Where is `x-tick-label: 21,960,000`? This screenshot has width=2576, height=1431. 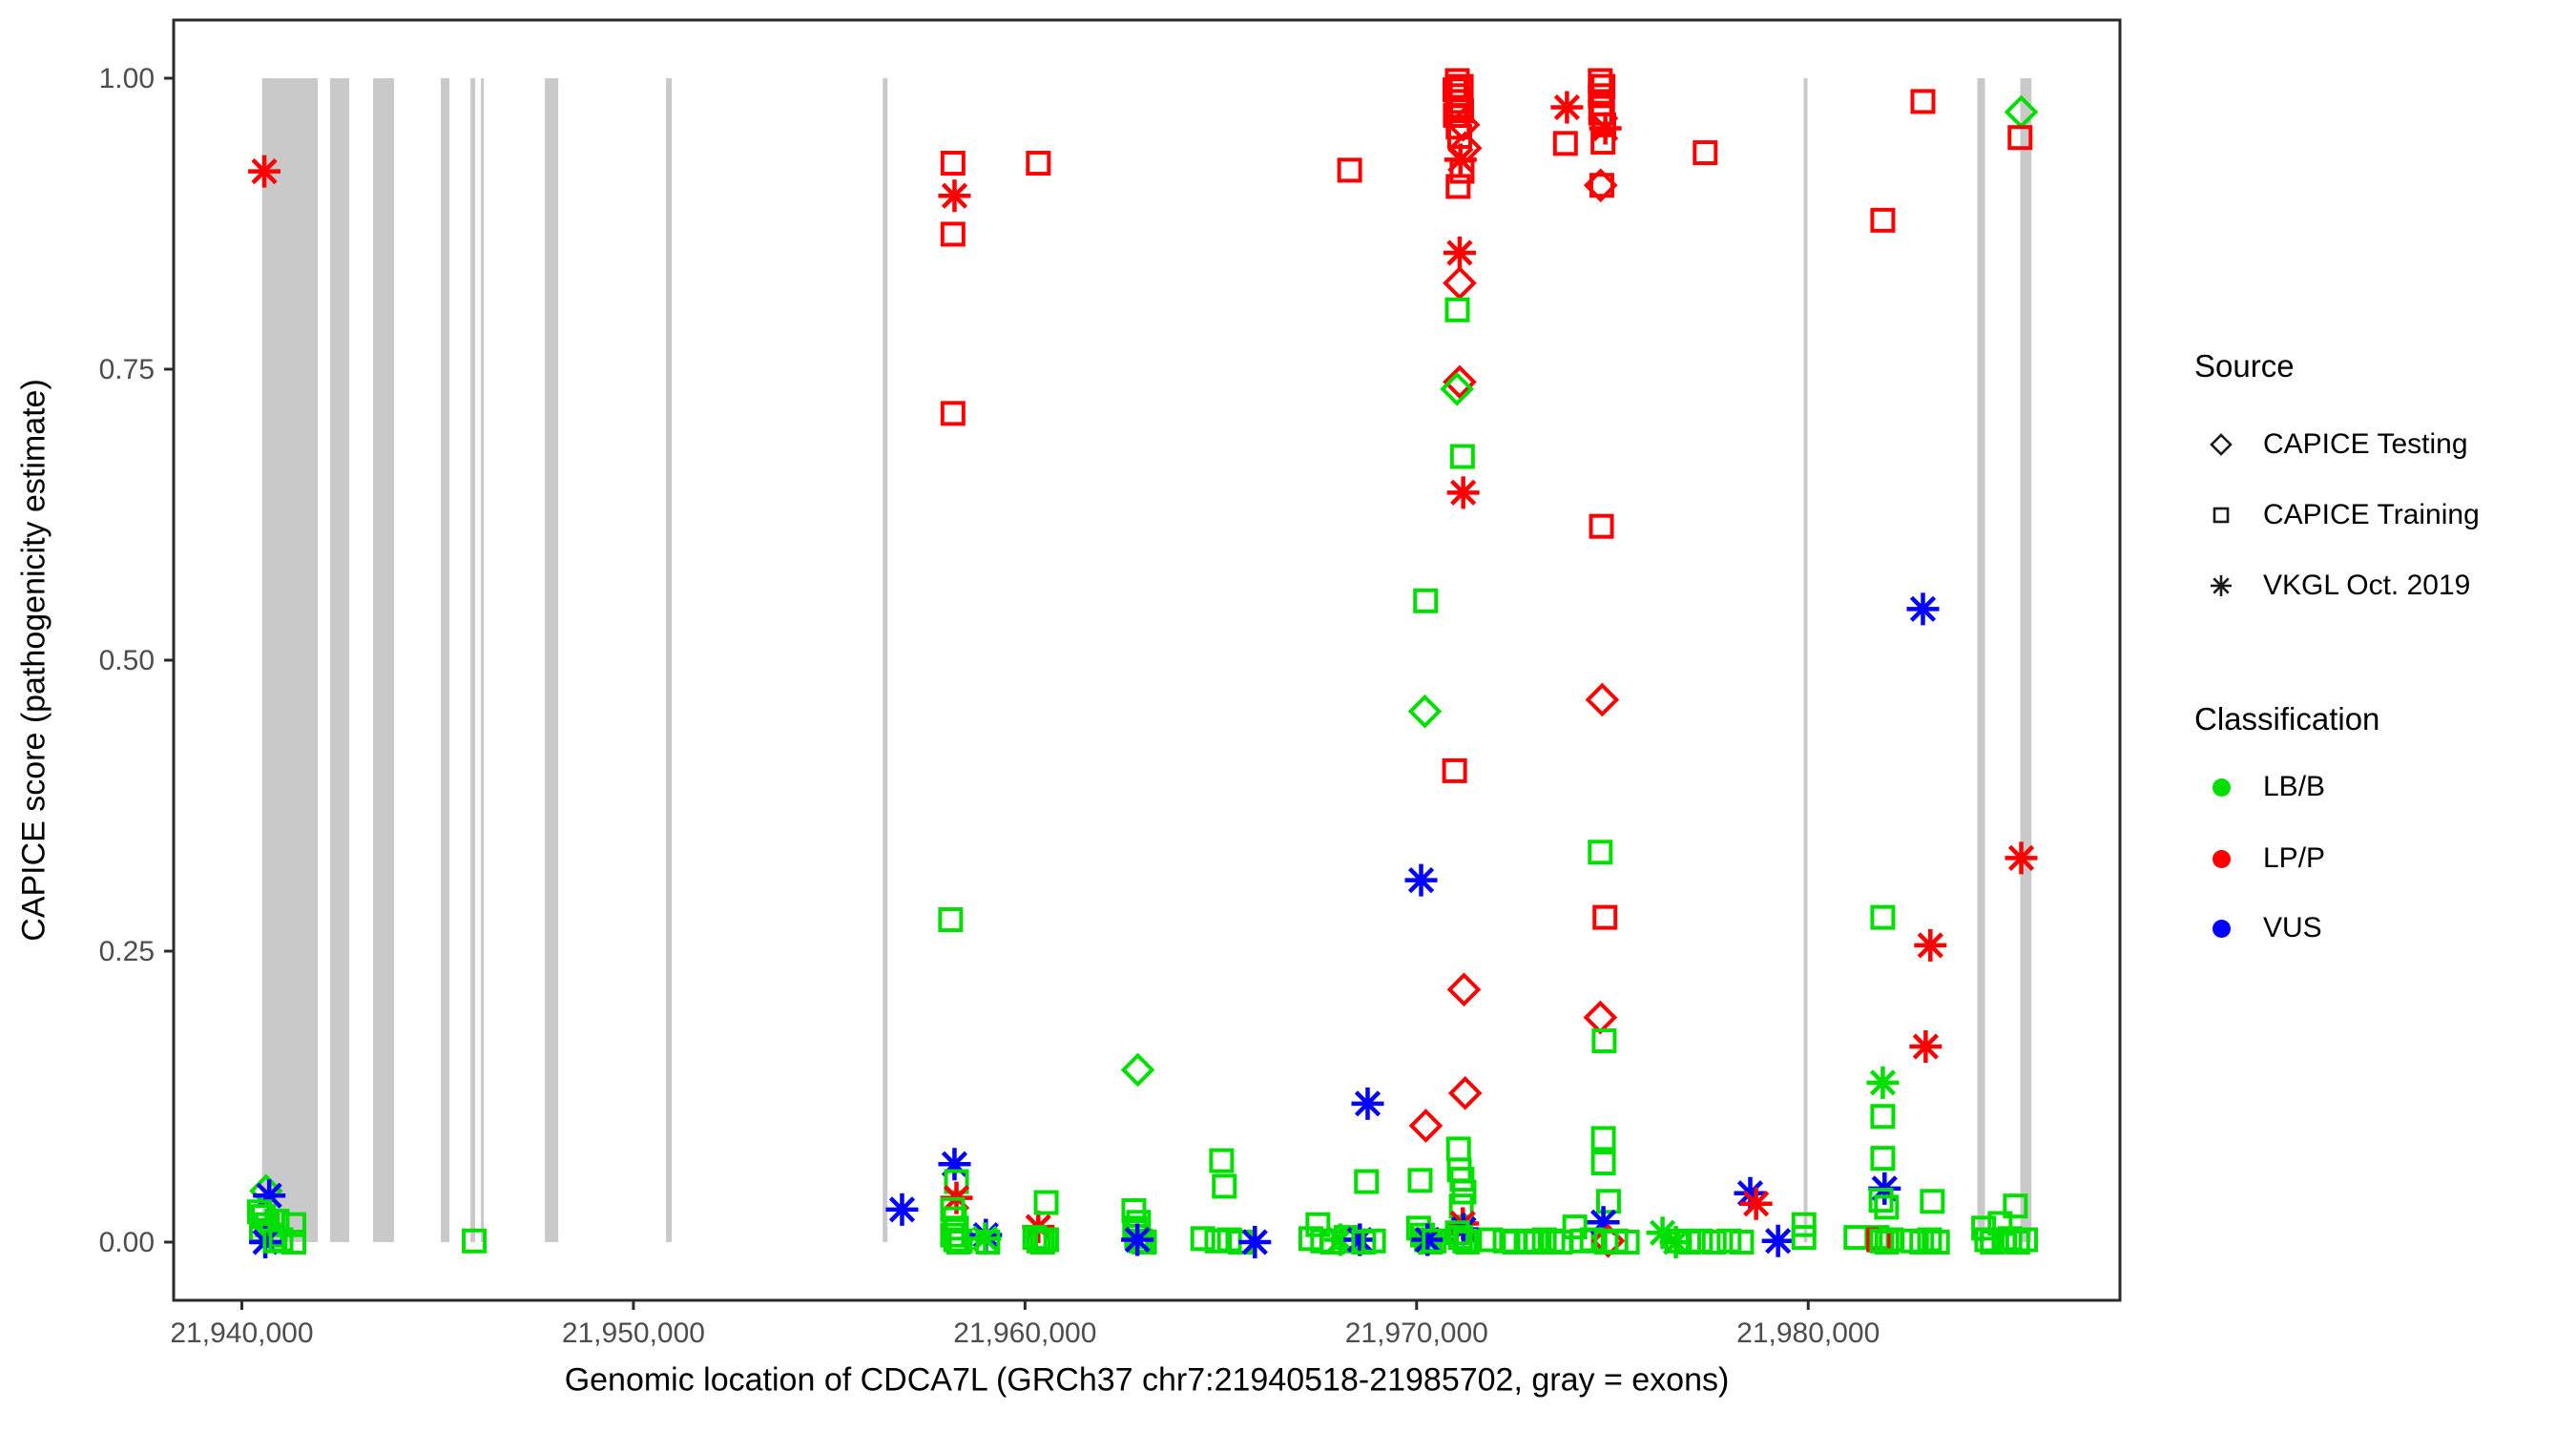 x-tick-label: 21,960,000 is located at coordinates (1024, 1333).